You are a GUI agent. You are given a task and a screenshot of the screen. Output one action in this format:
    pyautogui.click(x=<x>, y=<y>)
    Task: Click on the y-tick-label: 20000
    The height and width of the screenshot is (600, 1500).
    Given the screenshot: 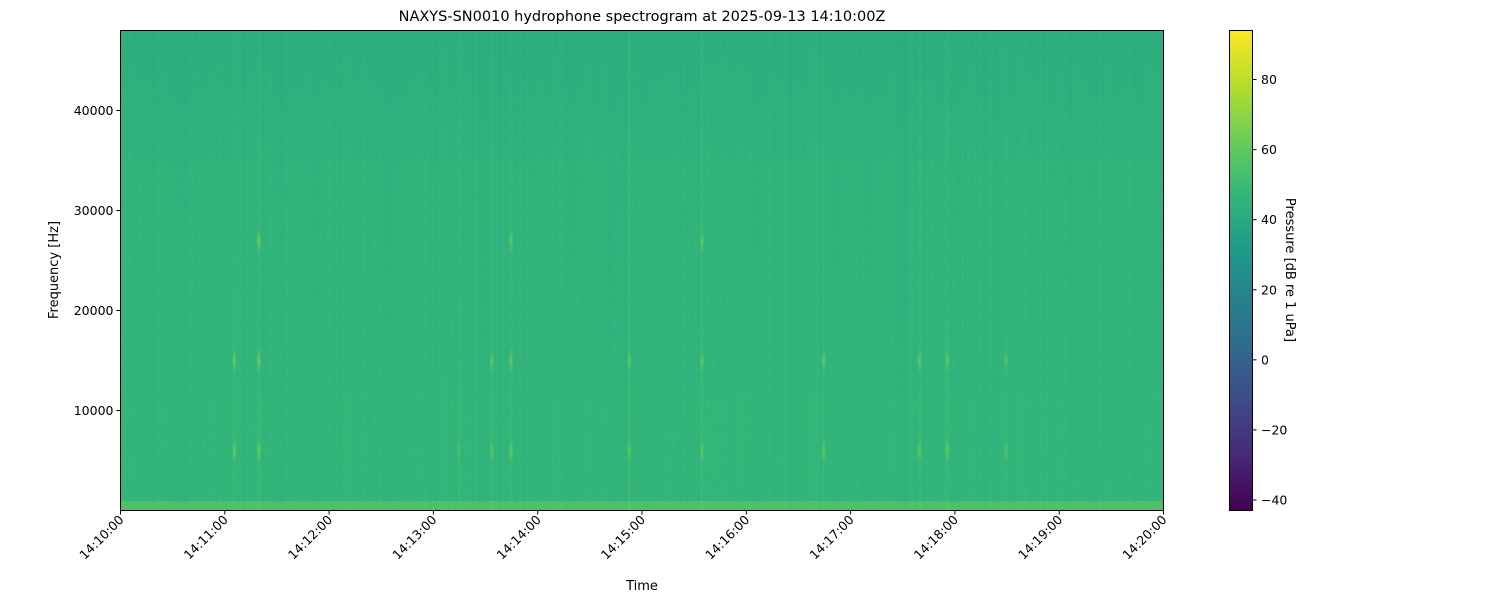 What is the action you would take?
    pyautogui.click(x=94, y=310)
    